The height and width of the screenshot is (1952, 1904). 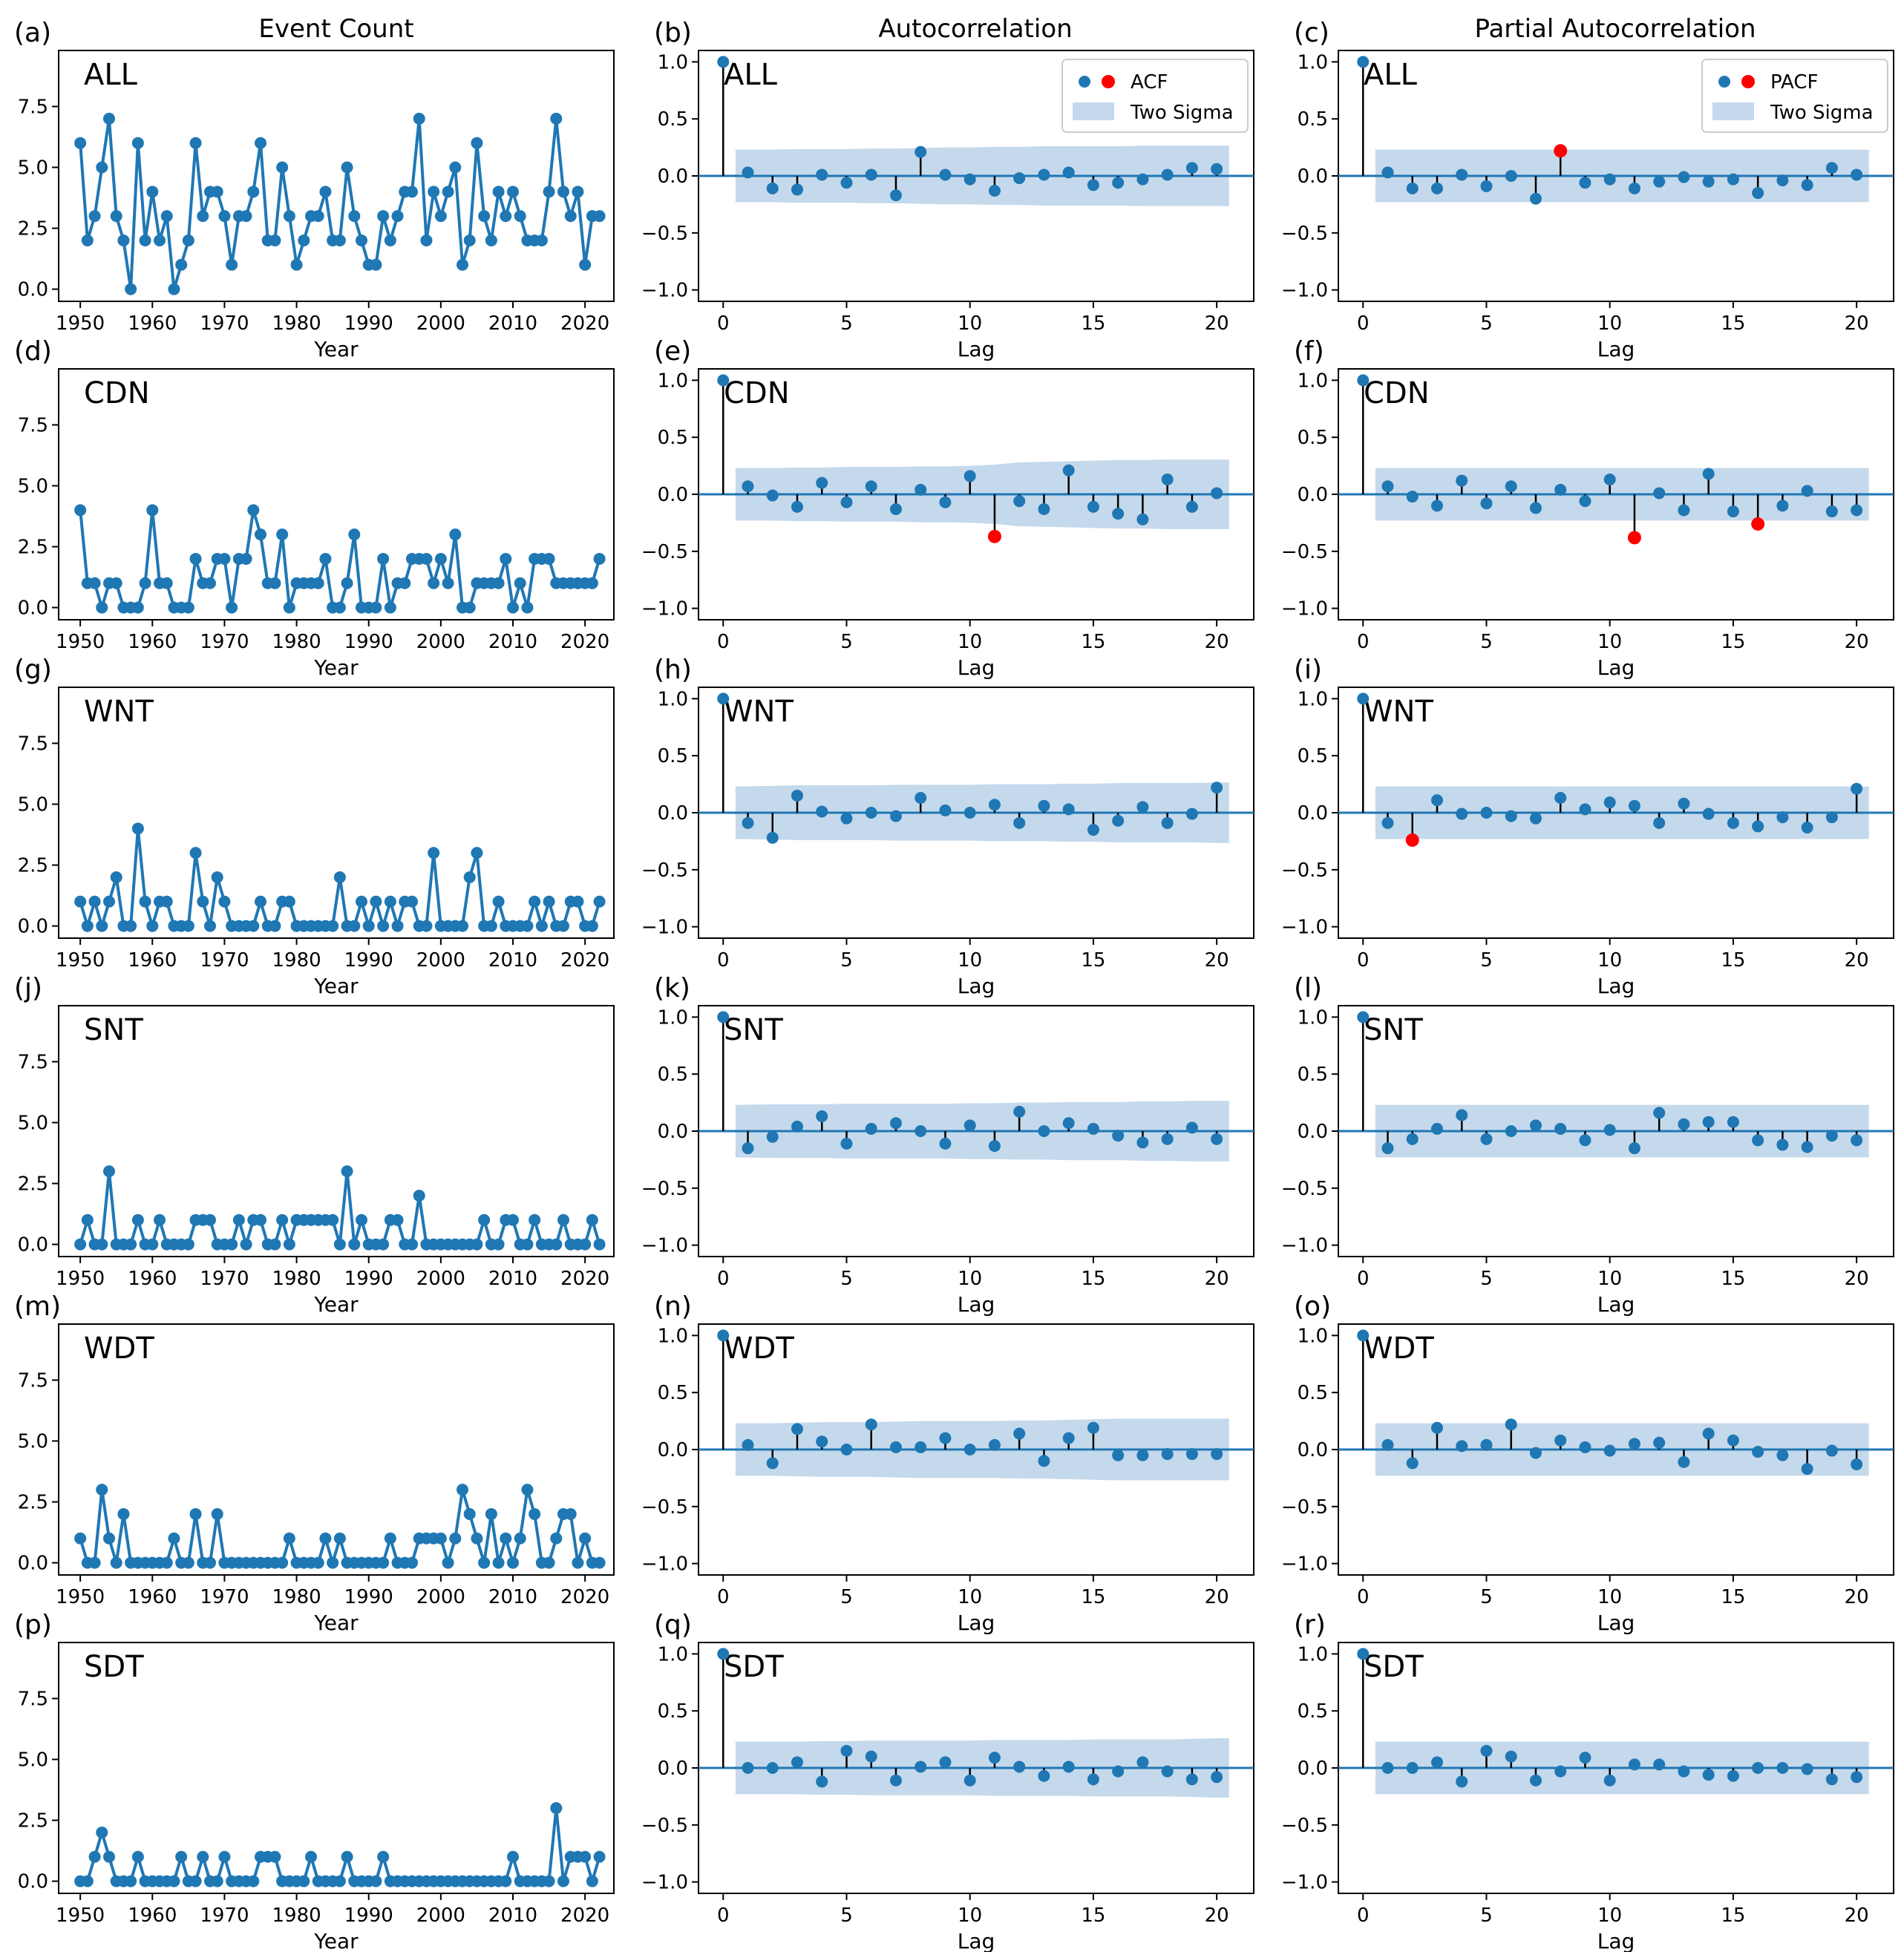 I want to click on dataset-label: ALL, so click(x=1391, y=75).